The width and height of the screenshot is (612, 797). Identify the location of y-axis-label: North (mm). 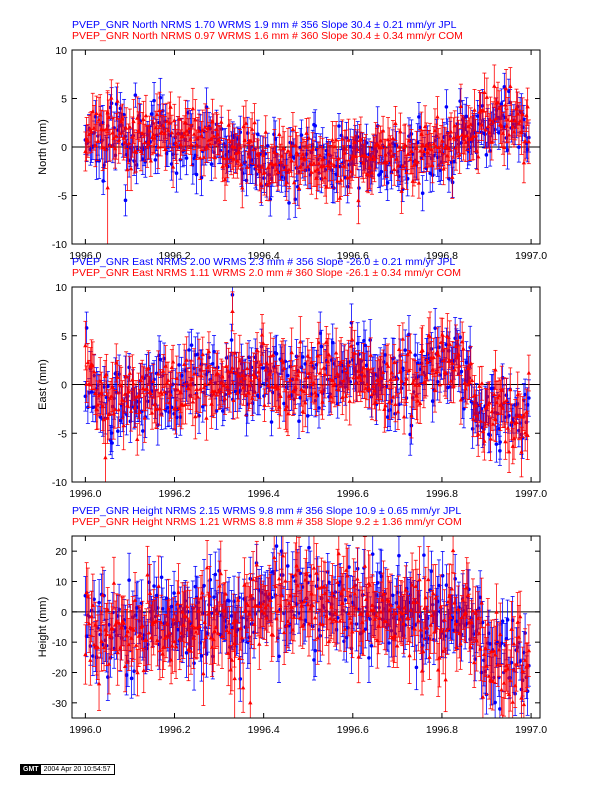
(43, 147).